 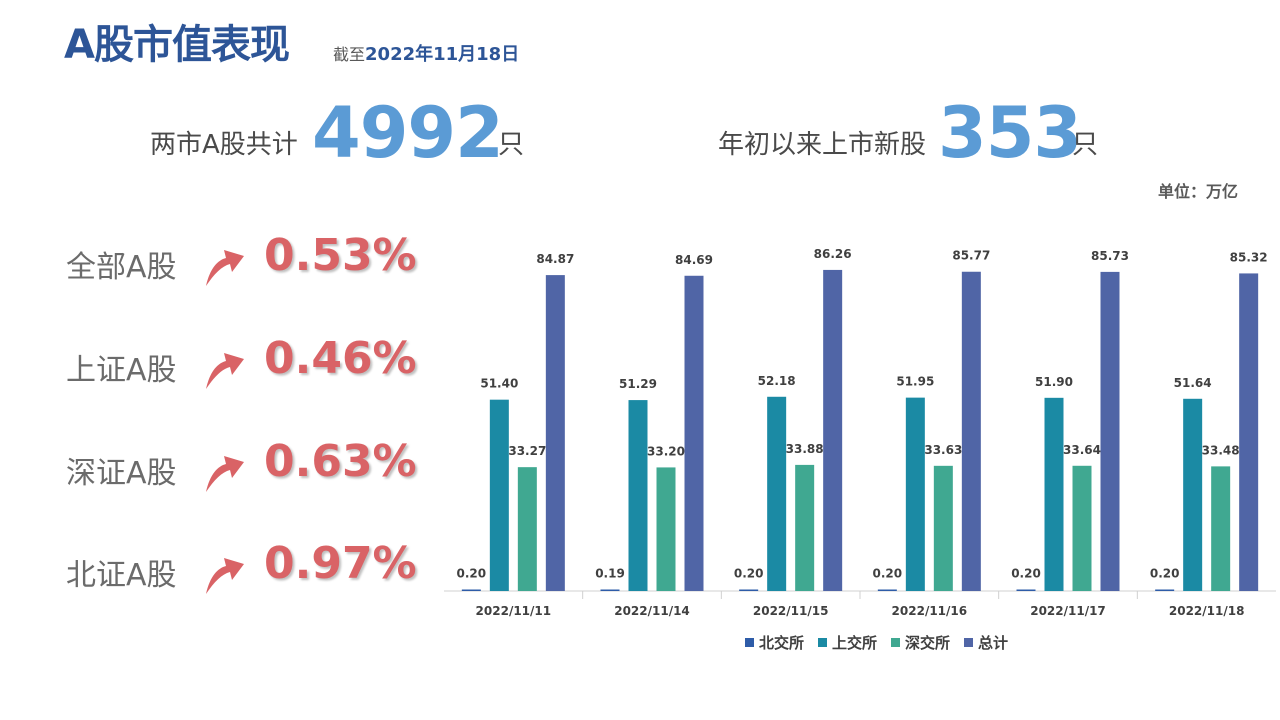 What do you see at coordinates (442, 54) in the screenshot?
I see `as-of-date-value: 2022年11月18日` at bounding box center [442, 54].